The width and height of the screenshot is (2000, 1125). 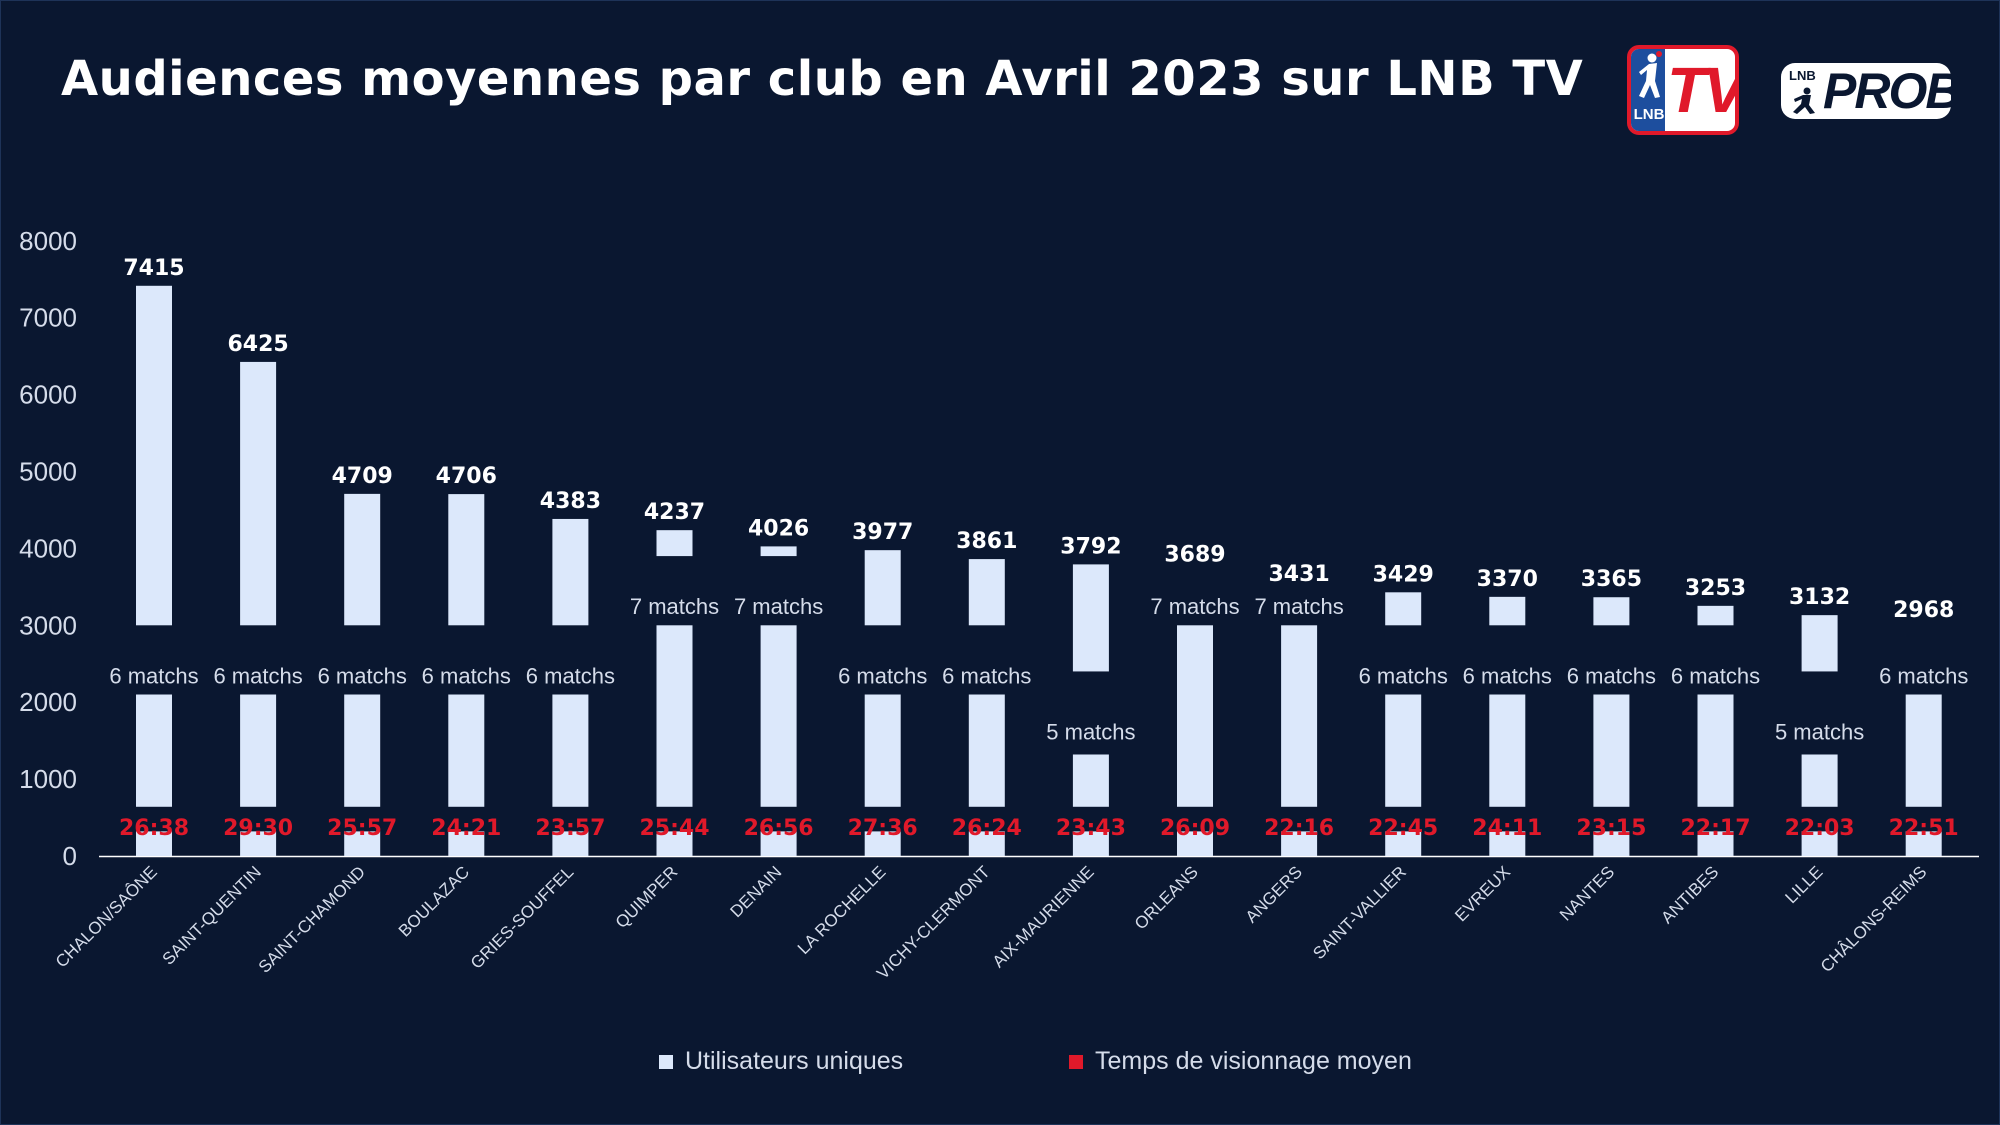 What do you see at coordinates (48, 779) in the screenshot?
I see `y-tick-label: 1000` at bounding box center [48, 779].